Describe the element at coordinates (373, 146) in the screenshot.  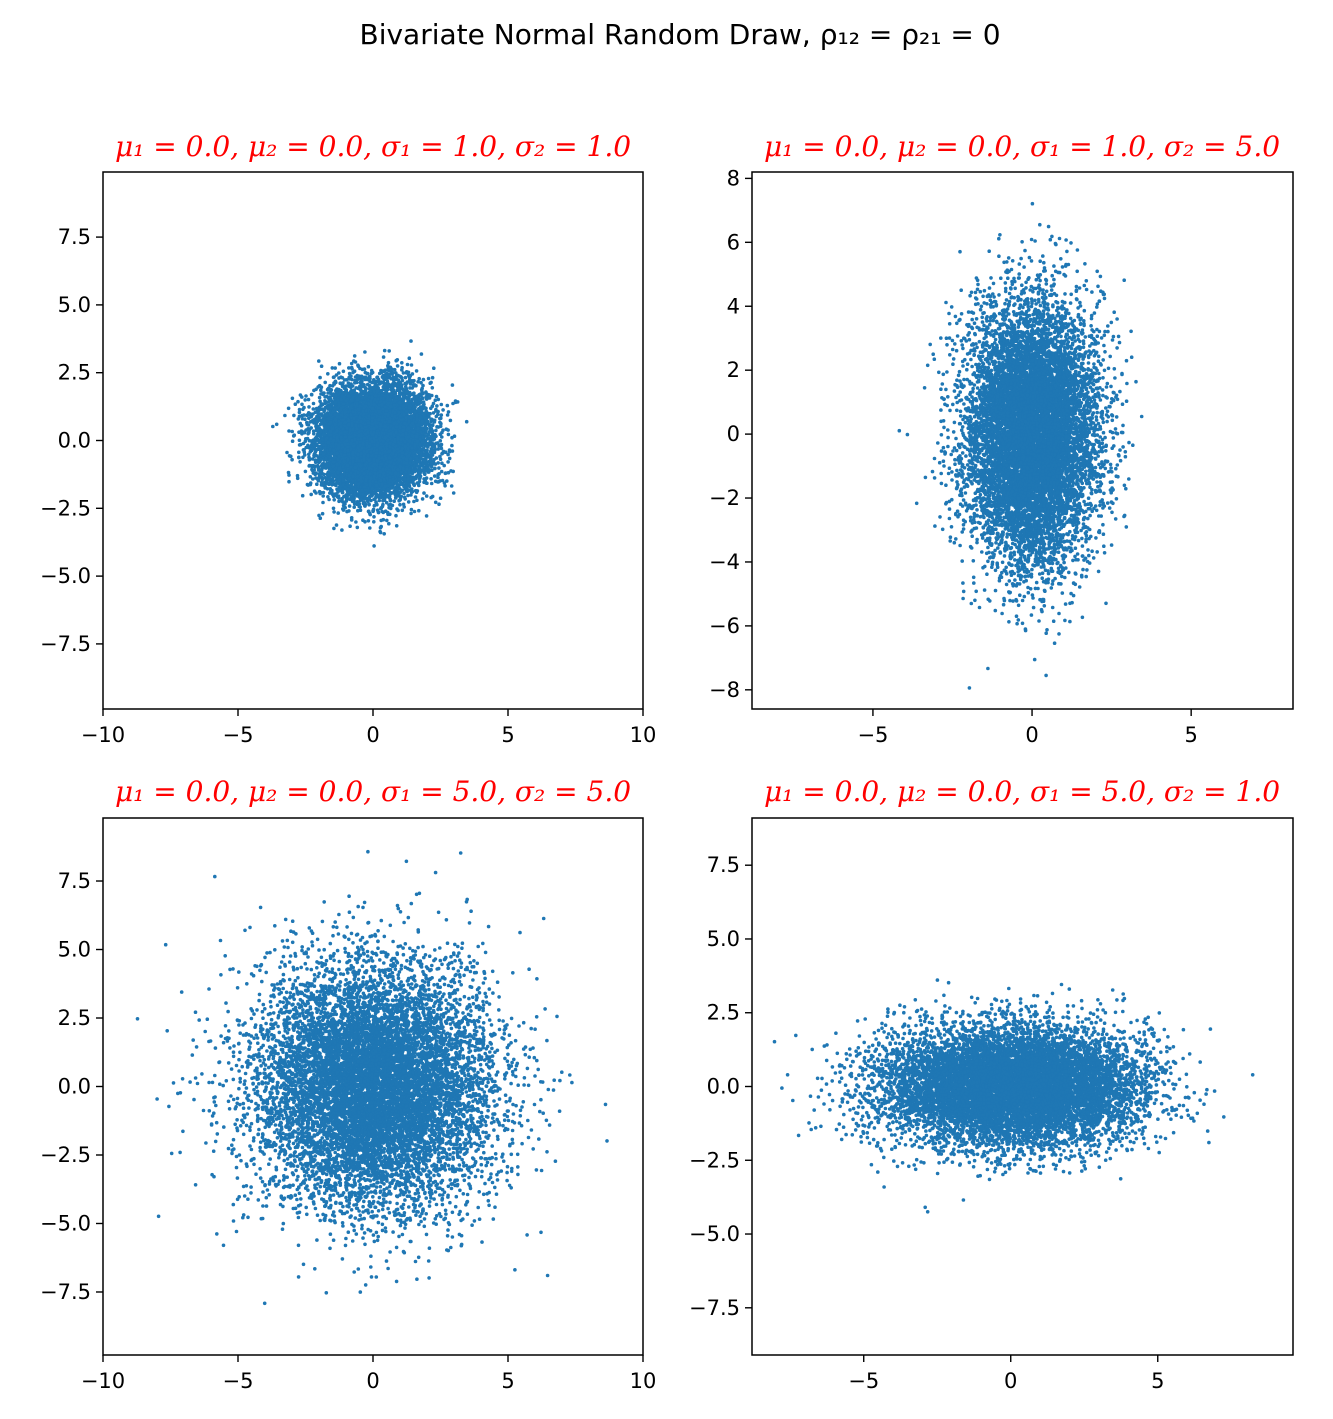
I see `panel-title: μ₁ = 0.0, μ₂ = 0.0, σ₁ = 1.0, σ₂ = 1.0` at that location.